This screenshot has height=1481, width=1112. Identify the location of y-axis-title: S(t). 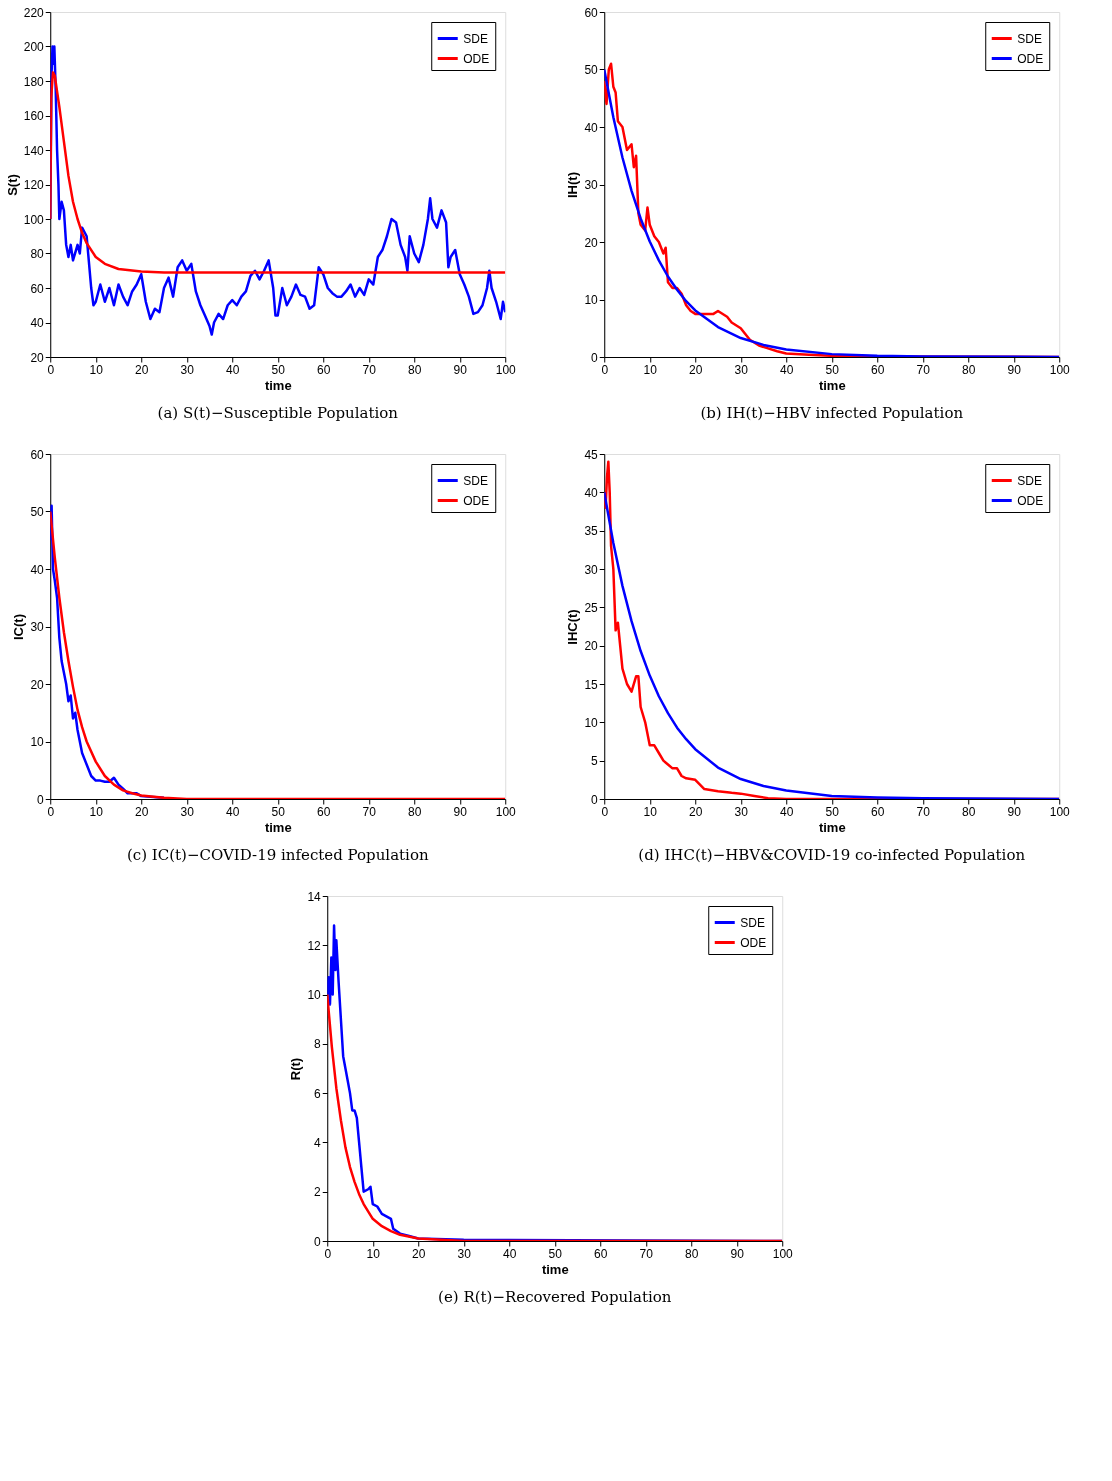
(12, 185).